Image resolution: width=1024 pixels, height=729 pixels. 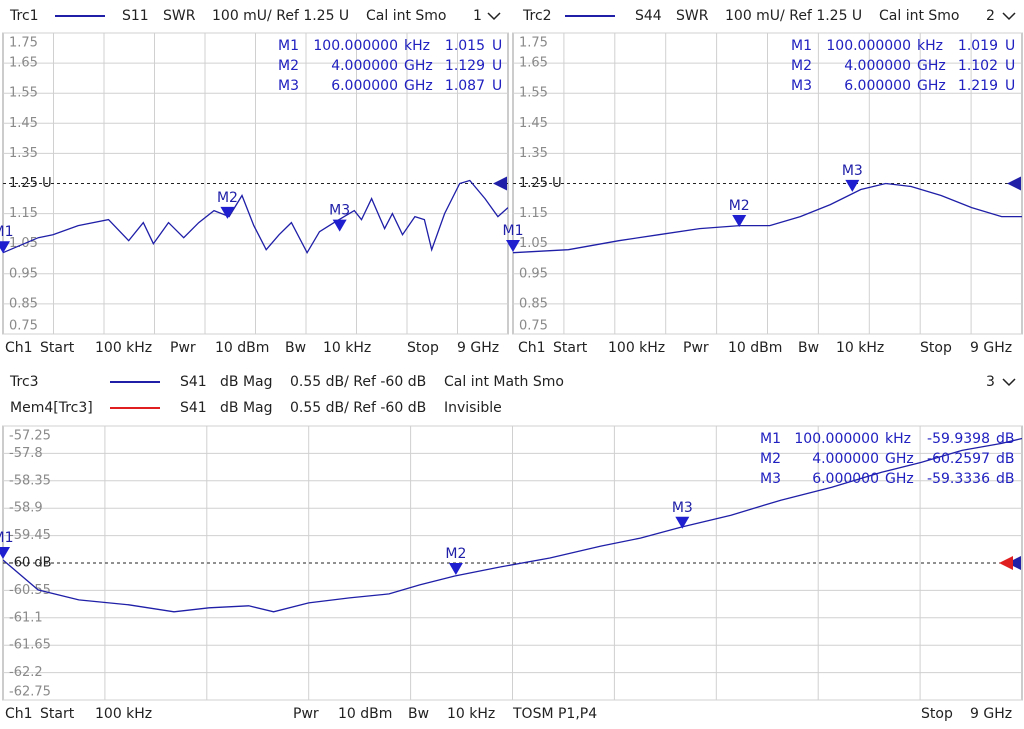 What do you see at coordinates (648, 16) in the screenshot?
I see `trace-param: S44` at bounding box center [648, 16].